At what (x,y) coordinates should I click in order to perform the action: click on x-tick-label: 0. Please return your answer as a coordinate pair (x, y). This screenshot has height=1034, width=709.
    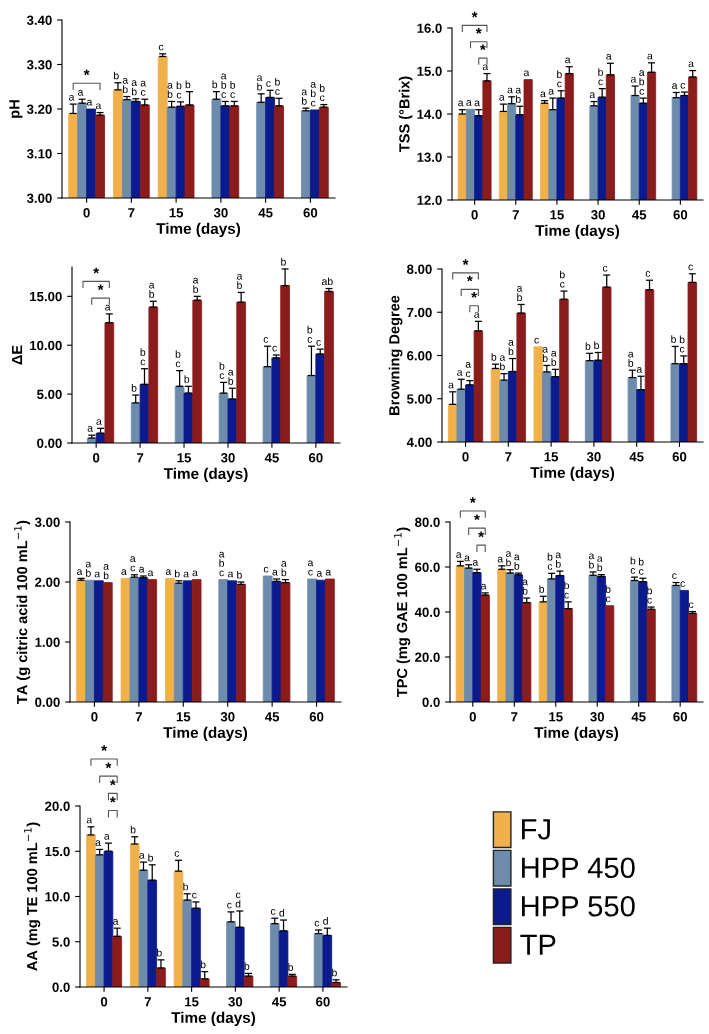
    Looking at the image, I should click on (465, 457).